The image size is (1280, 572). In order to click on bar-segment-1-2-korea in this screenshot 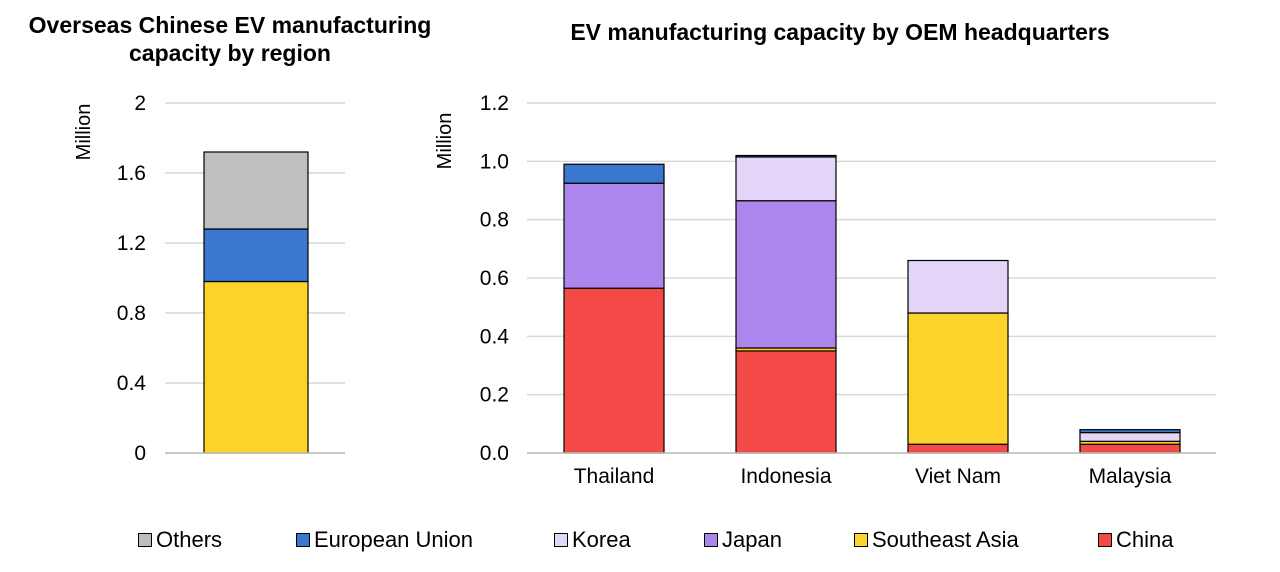, I will do `click(958, 286)`.